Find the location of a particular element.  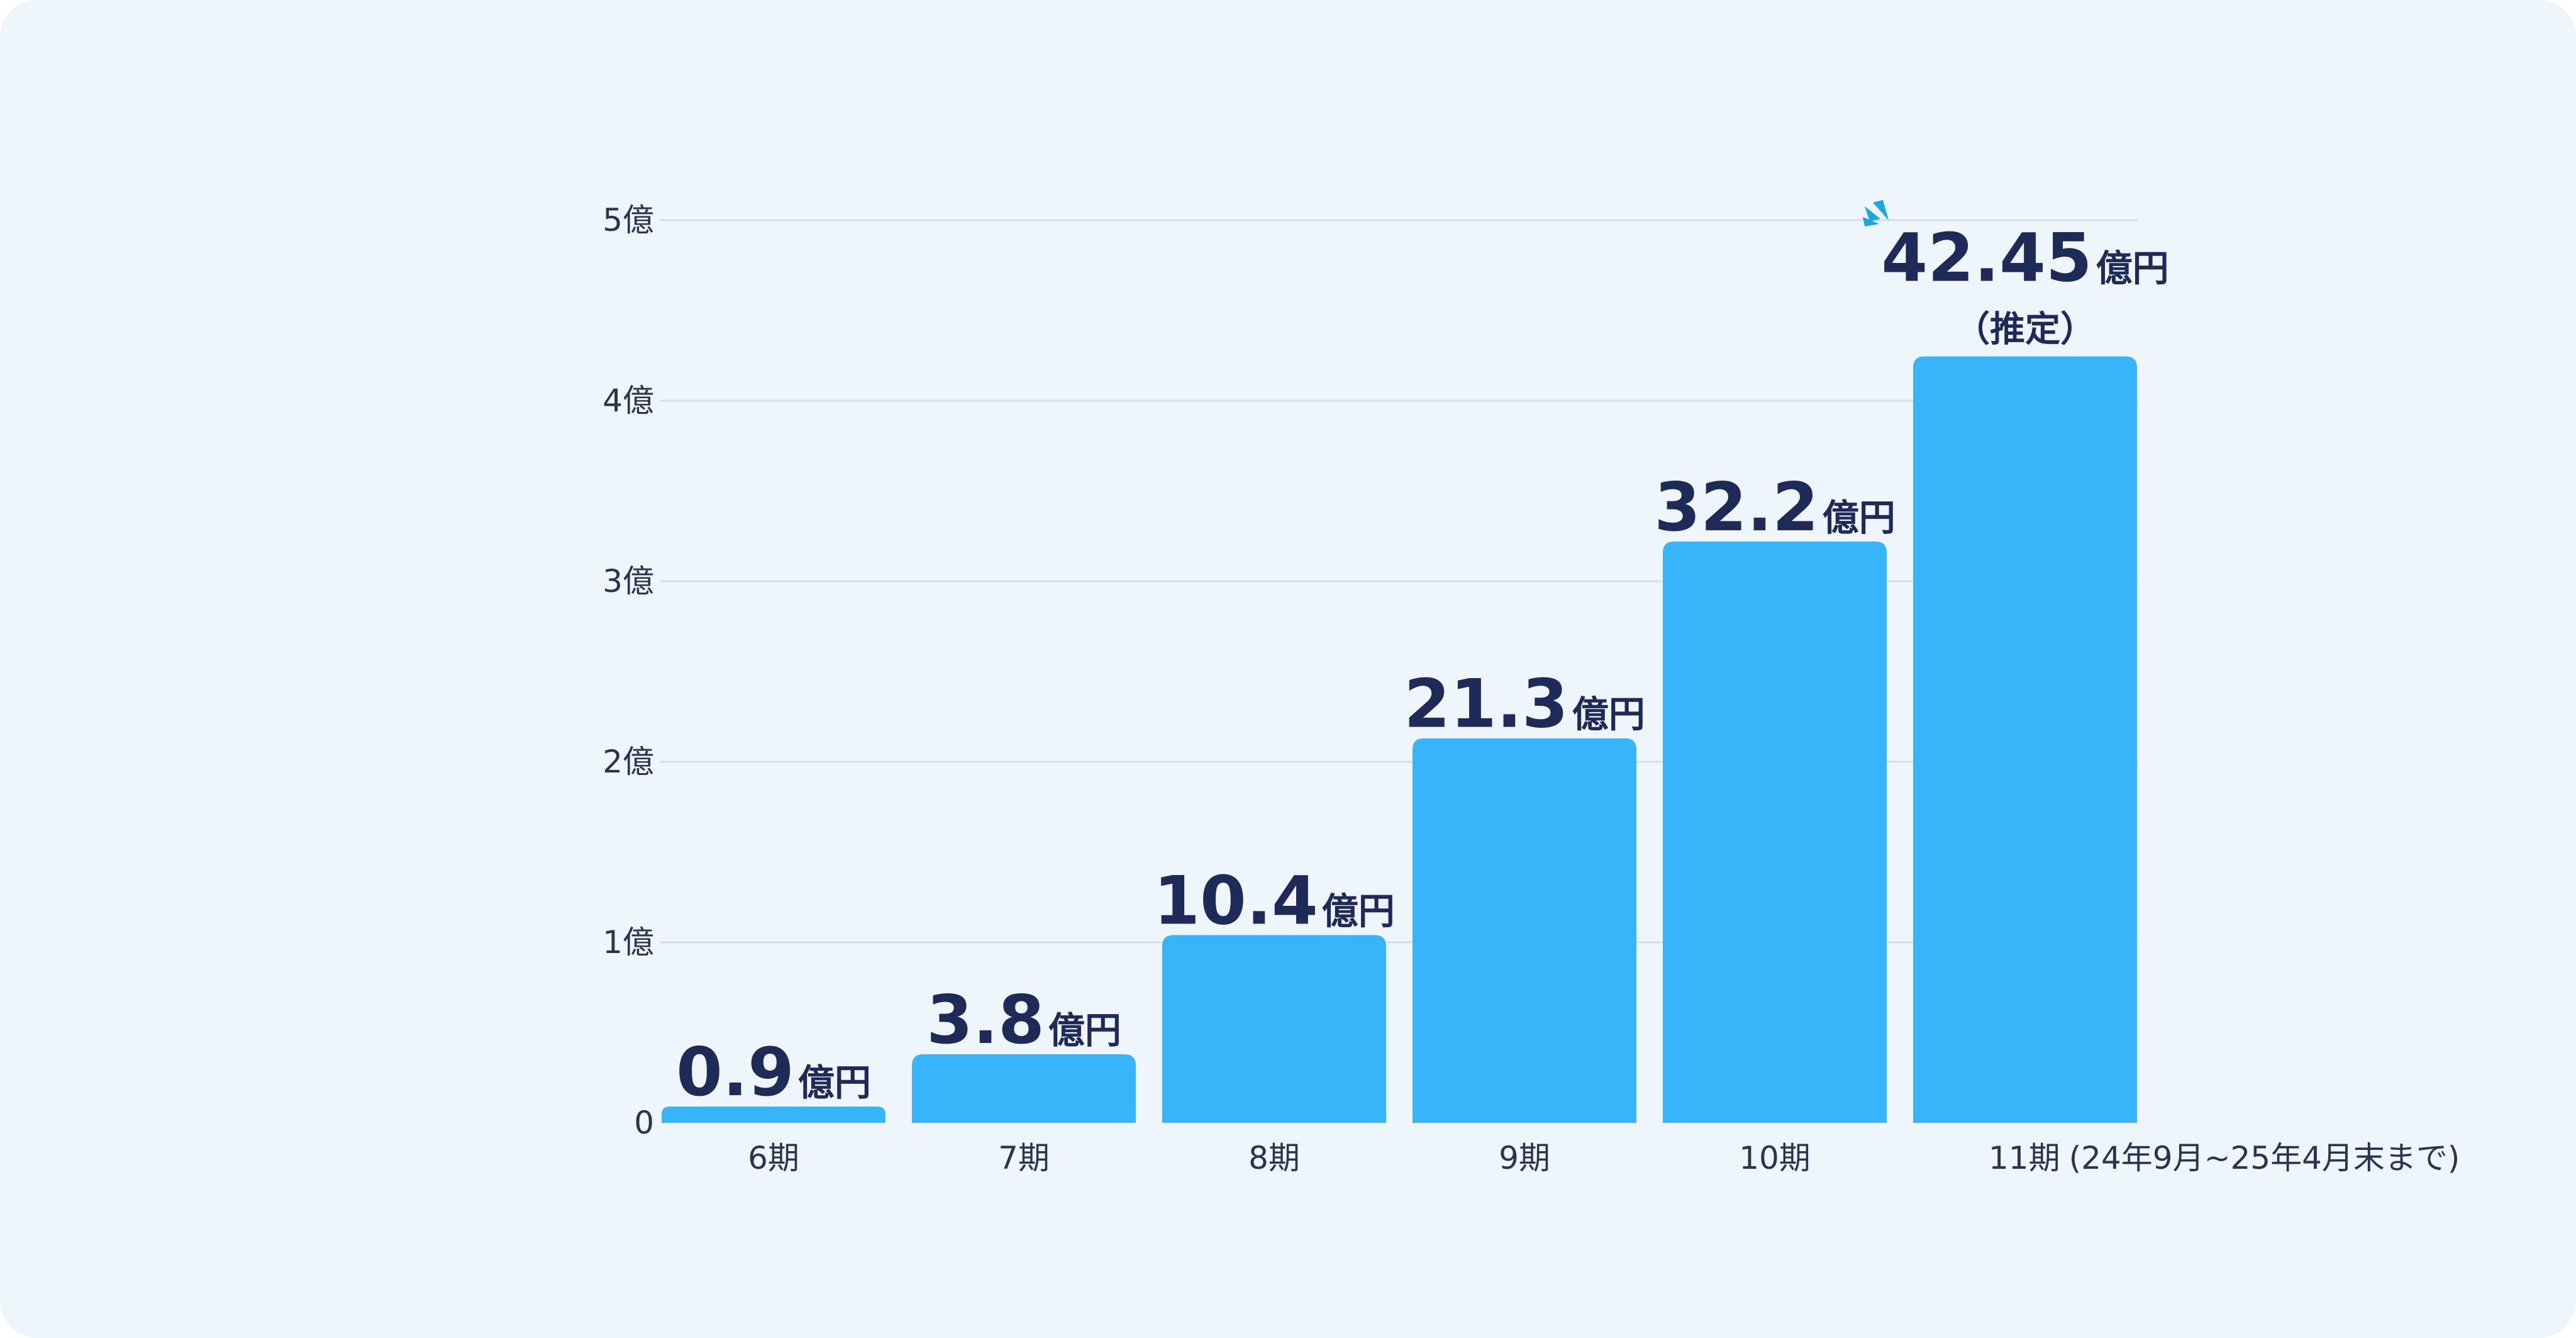

x-axis-ticks: 6期 7期 8期 9期 10期 11期 (24年9月~25年4月末まで) is located at coordinates (1604, 1158).